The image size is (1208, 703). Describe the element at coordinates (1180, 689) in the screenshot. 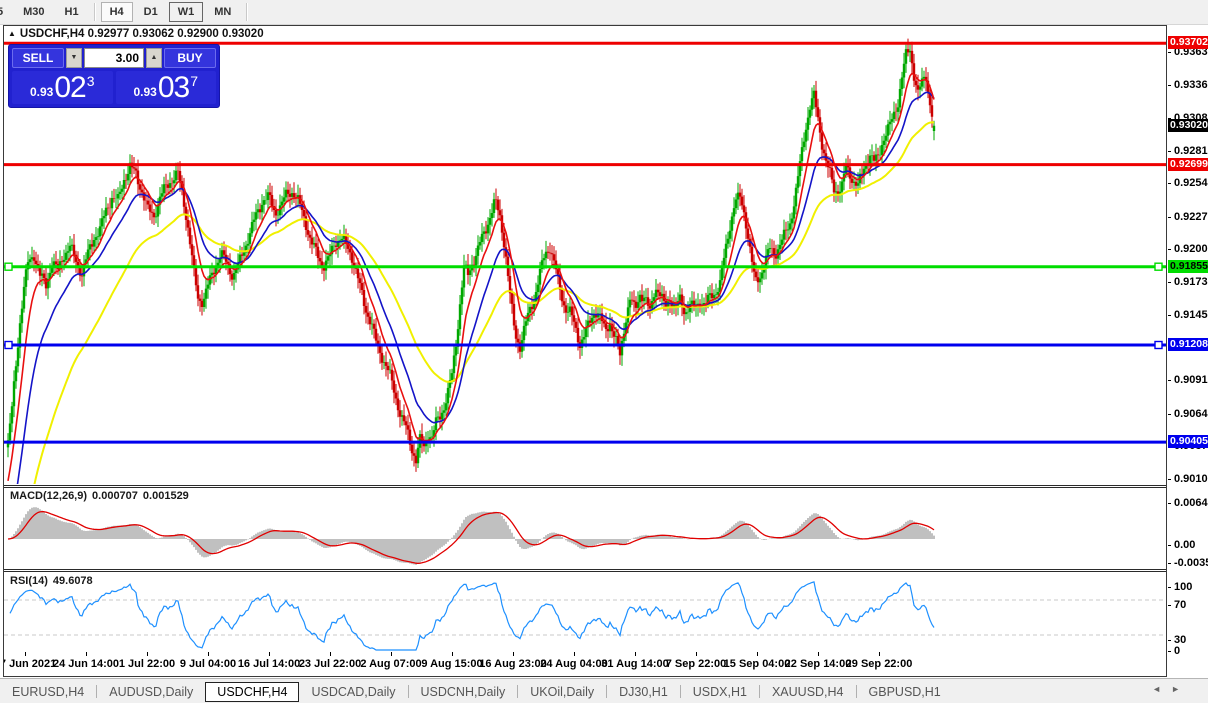

I see `tab-scroll-right-icon: ►` at that location.